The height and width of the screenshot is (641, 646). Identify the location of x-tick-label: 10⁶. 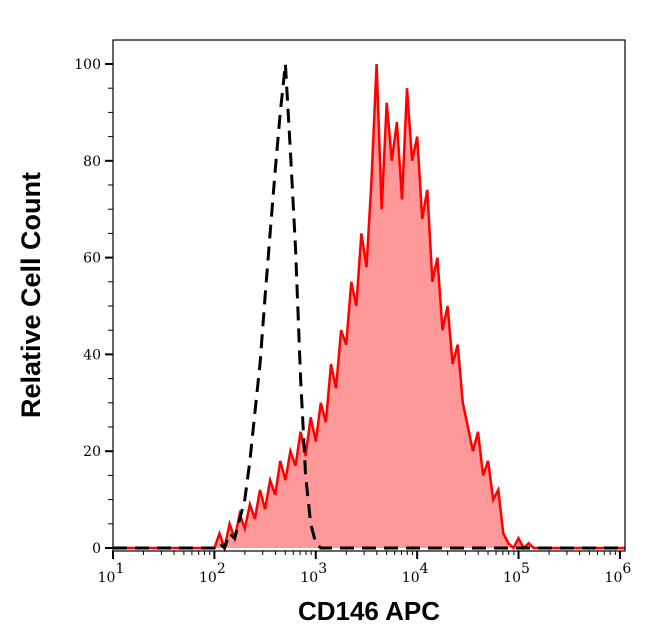
(618, 573).